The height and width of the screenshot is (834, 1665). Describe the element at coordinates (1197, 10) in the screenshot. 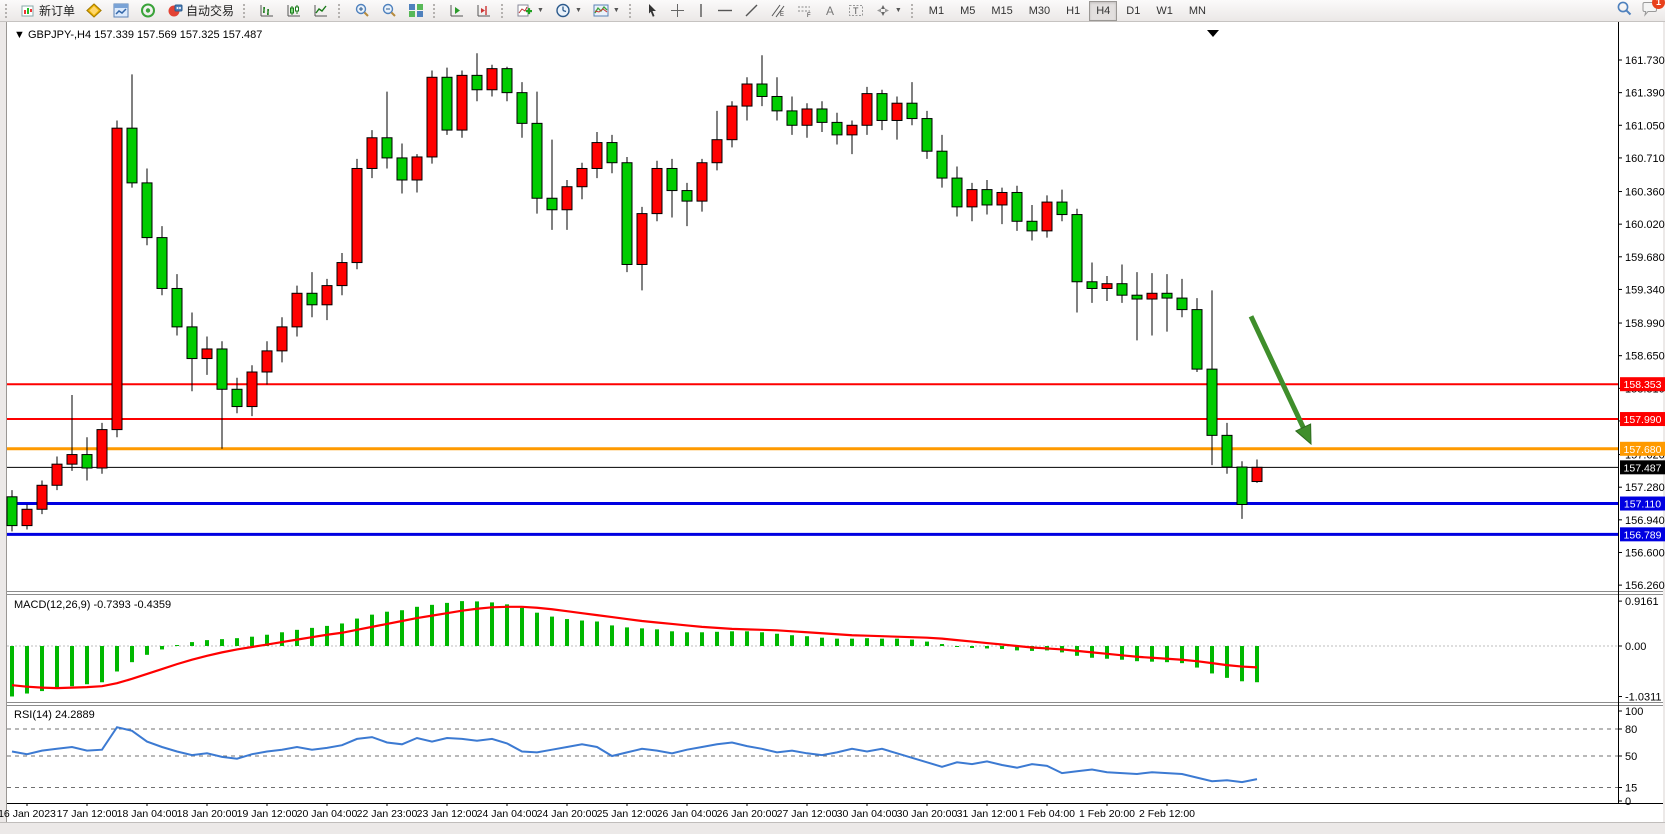

I see `timeframe-button-mn: MN` at that location.